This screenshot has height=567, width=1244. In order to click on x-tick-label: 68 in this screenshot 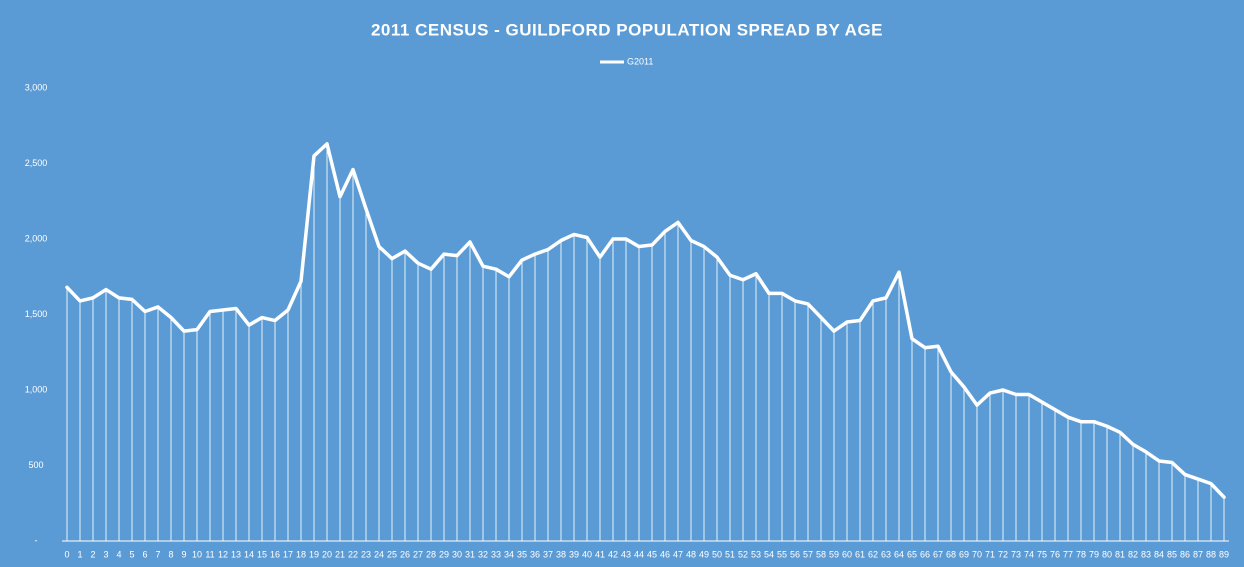, I will do `click(951, 554)`.